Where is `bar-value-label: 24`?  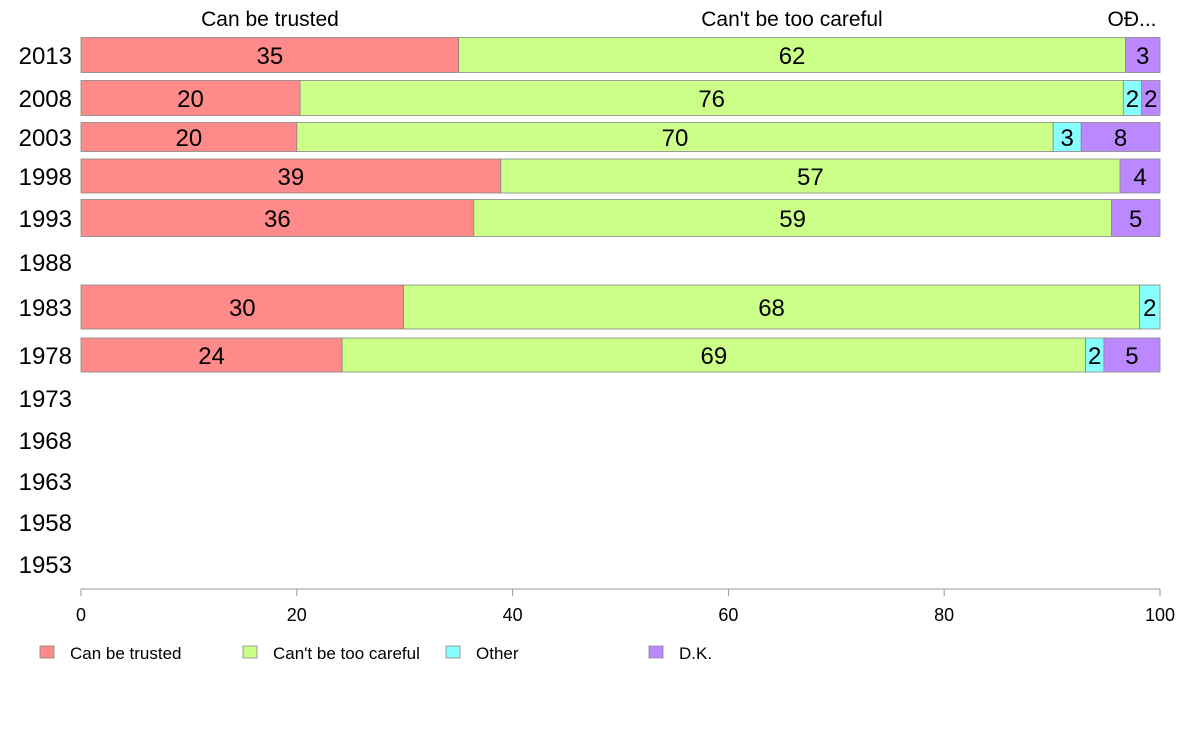 bar-value-label: 24 is located at coordinates (211, 356).